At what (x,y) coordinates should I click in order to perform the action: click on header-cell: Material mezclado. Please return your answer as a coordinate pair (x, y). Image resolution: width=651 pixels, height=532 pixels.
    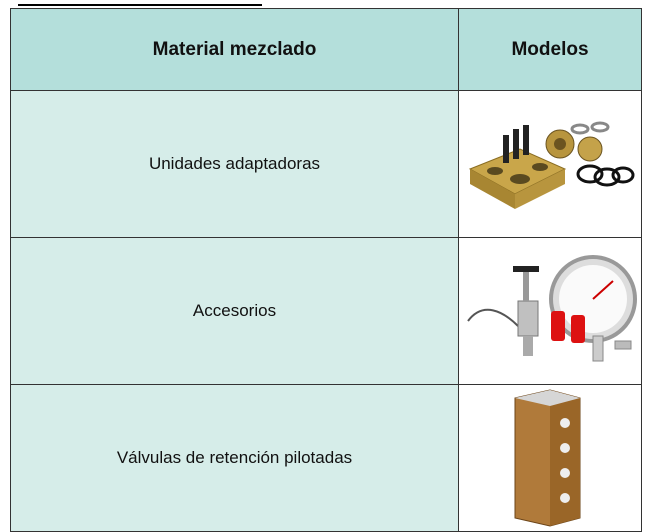
    Looking at the image, I should click on (234, 49).